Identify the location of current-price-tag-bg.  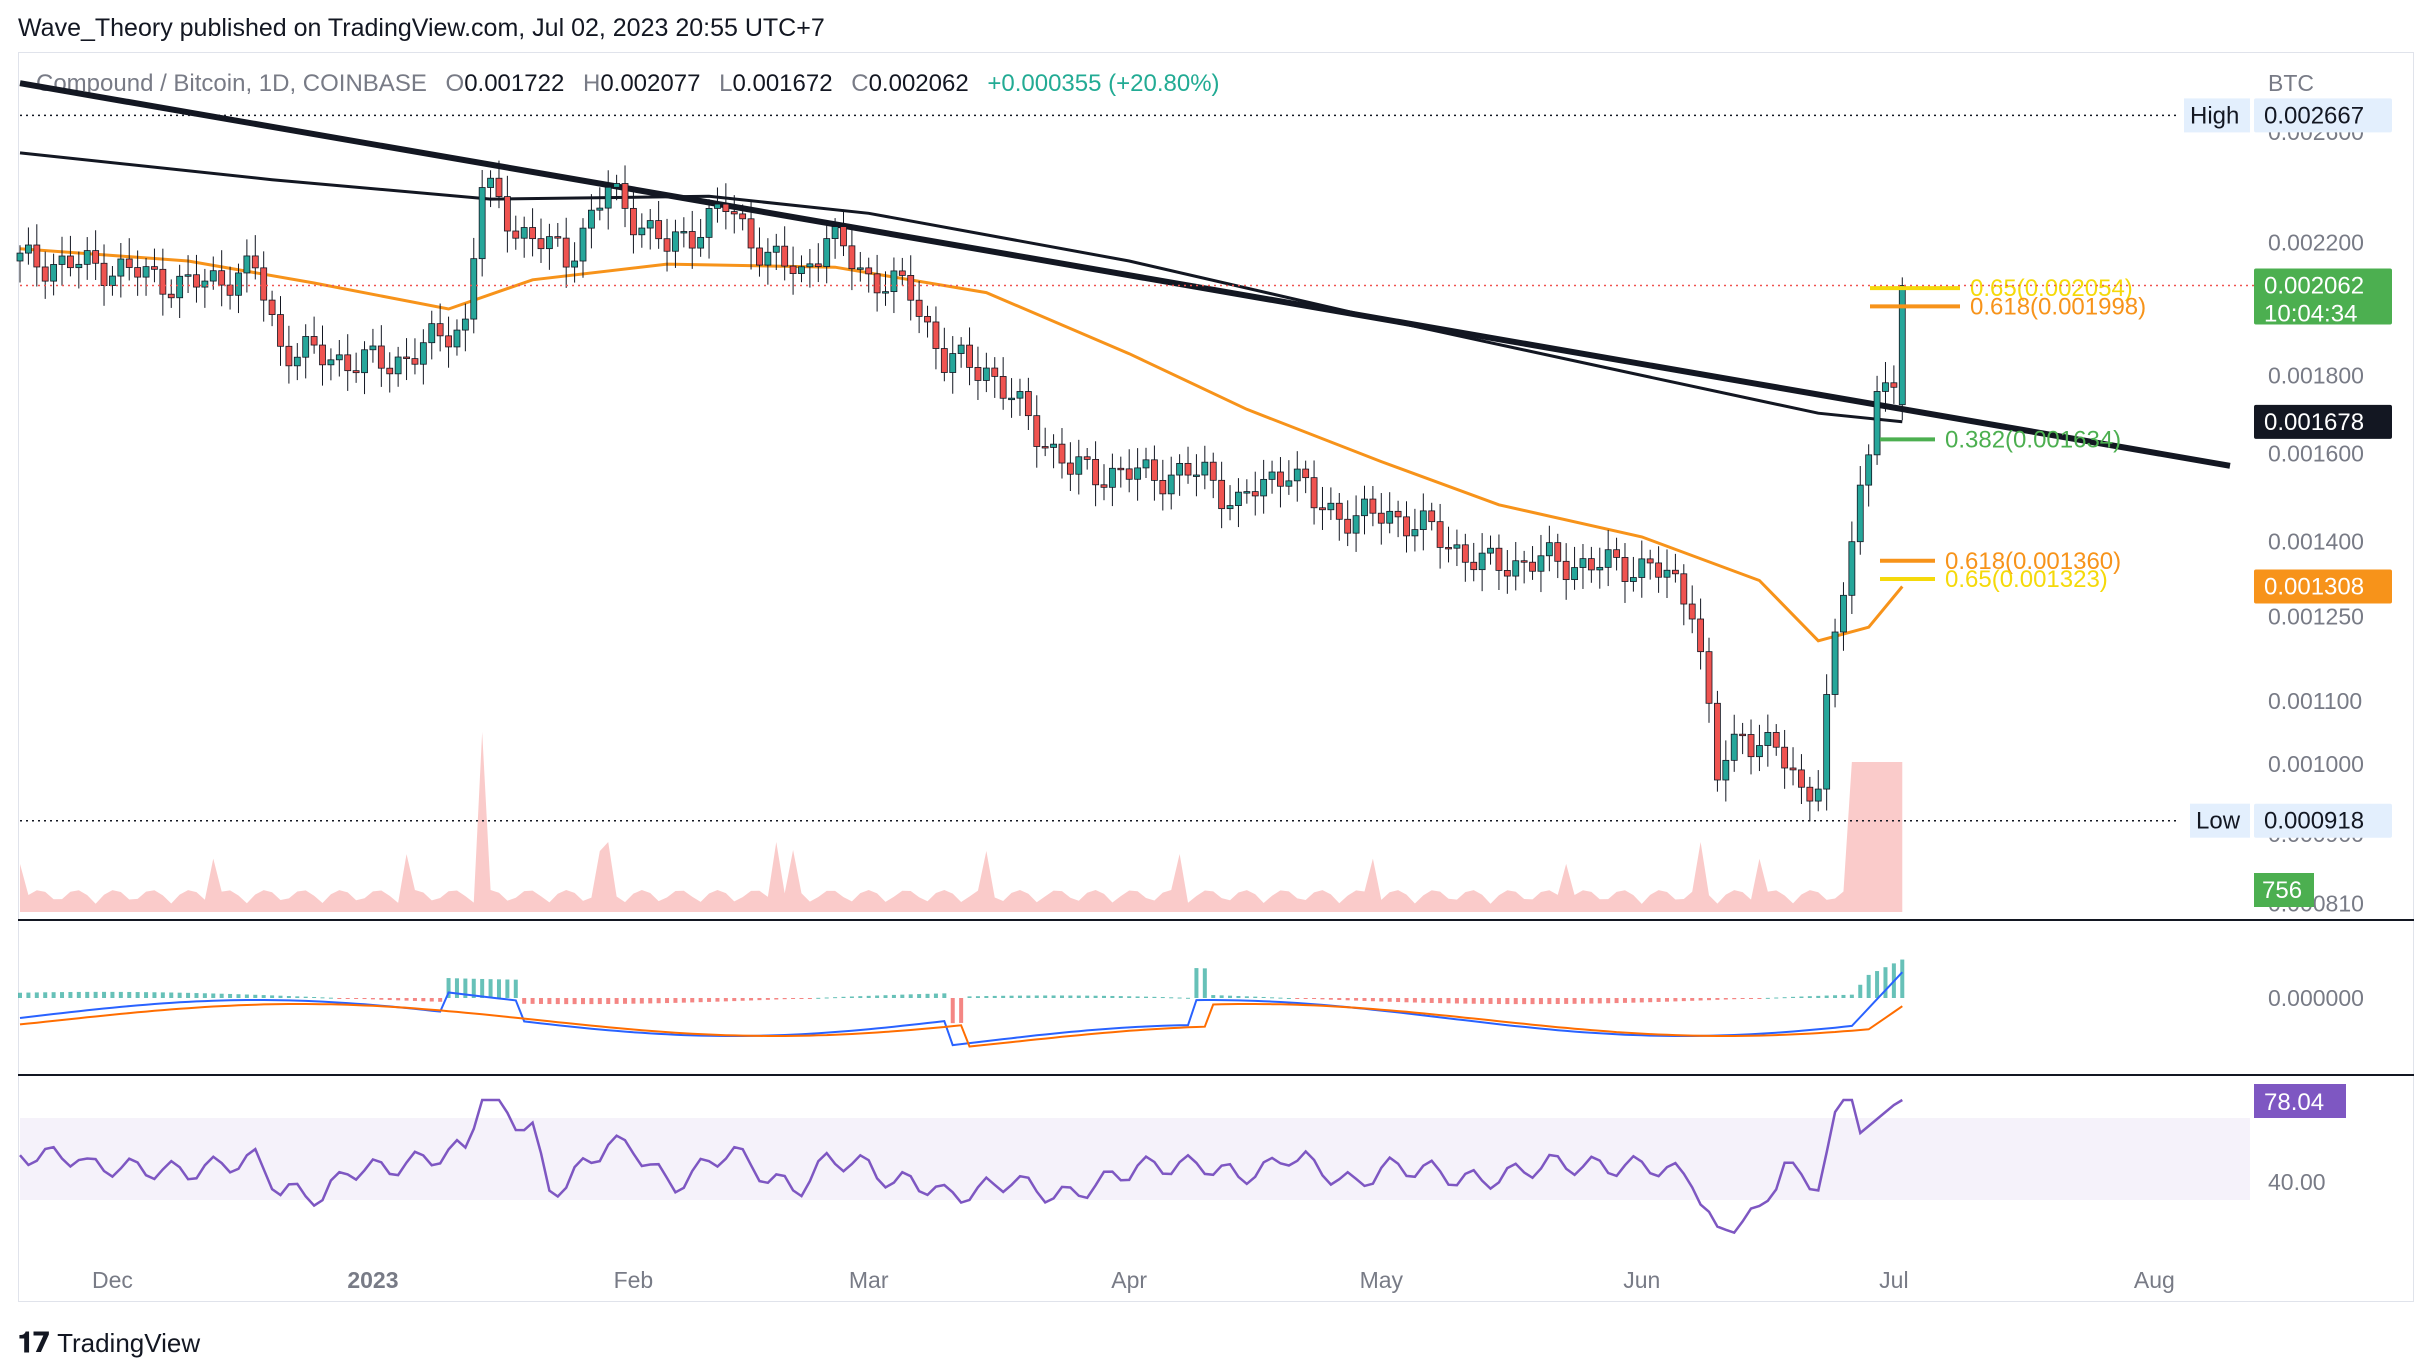
(2323, 296).